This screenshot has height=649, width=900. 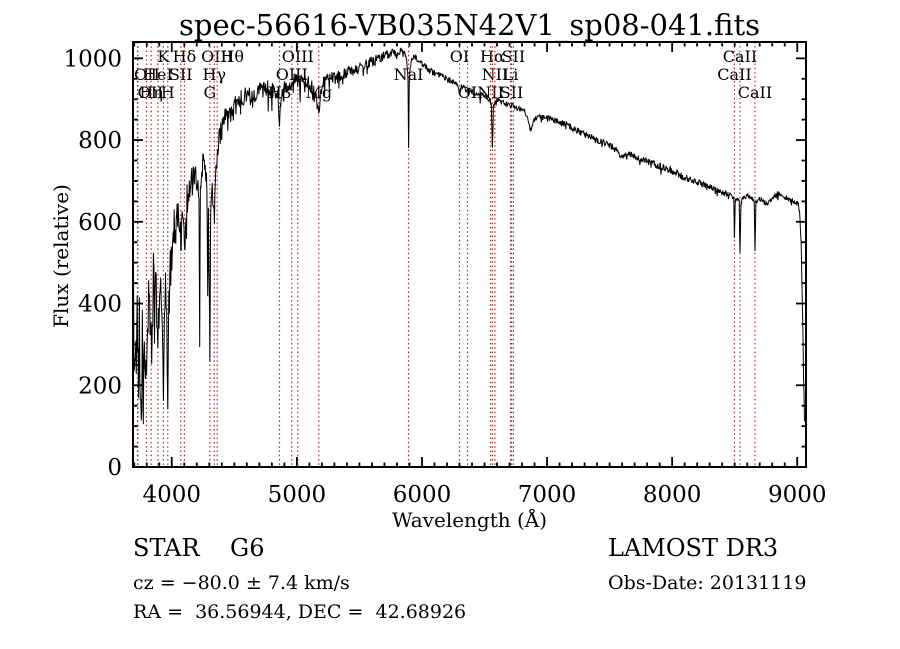 I want to click on y-tick-label: 1000, so click(x=92, y=59).